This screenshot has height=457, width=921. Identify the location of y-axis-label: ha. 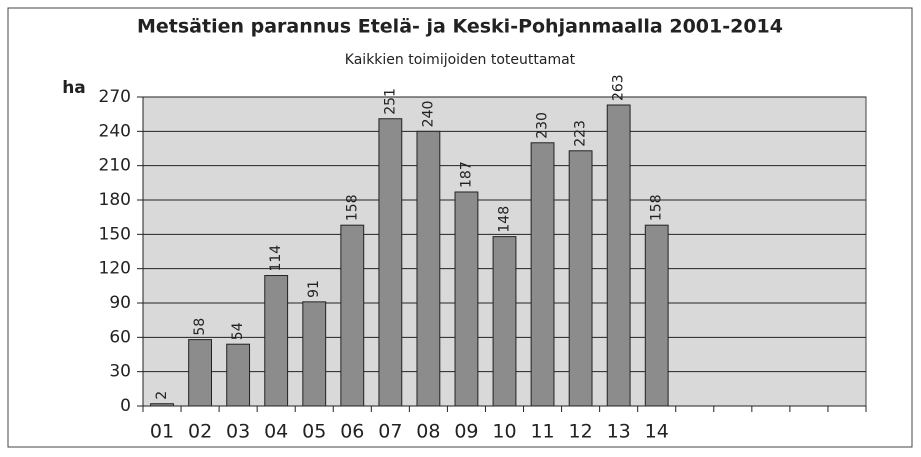
(74, 88).